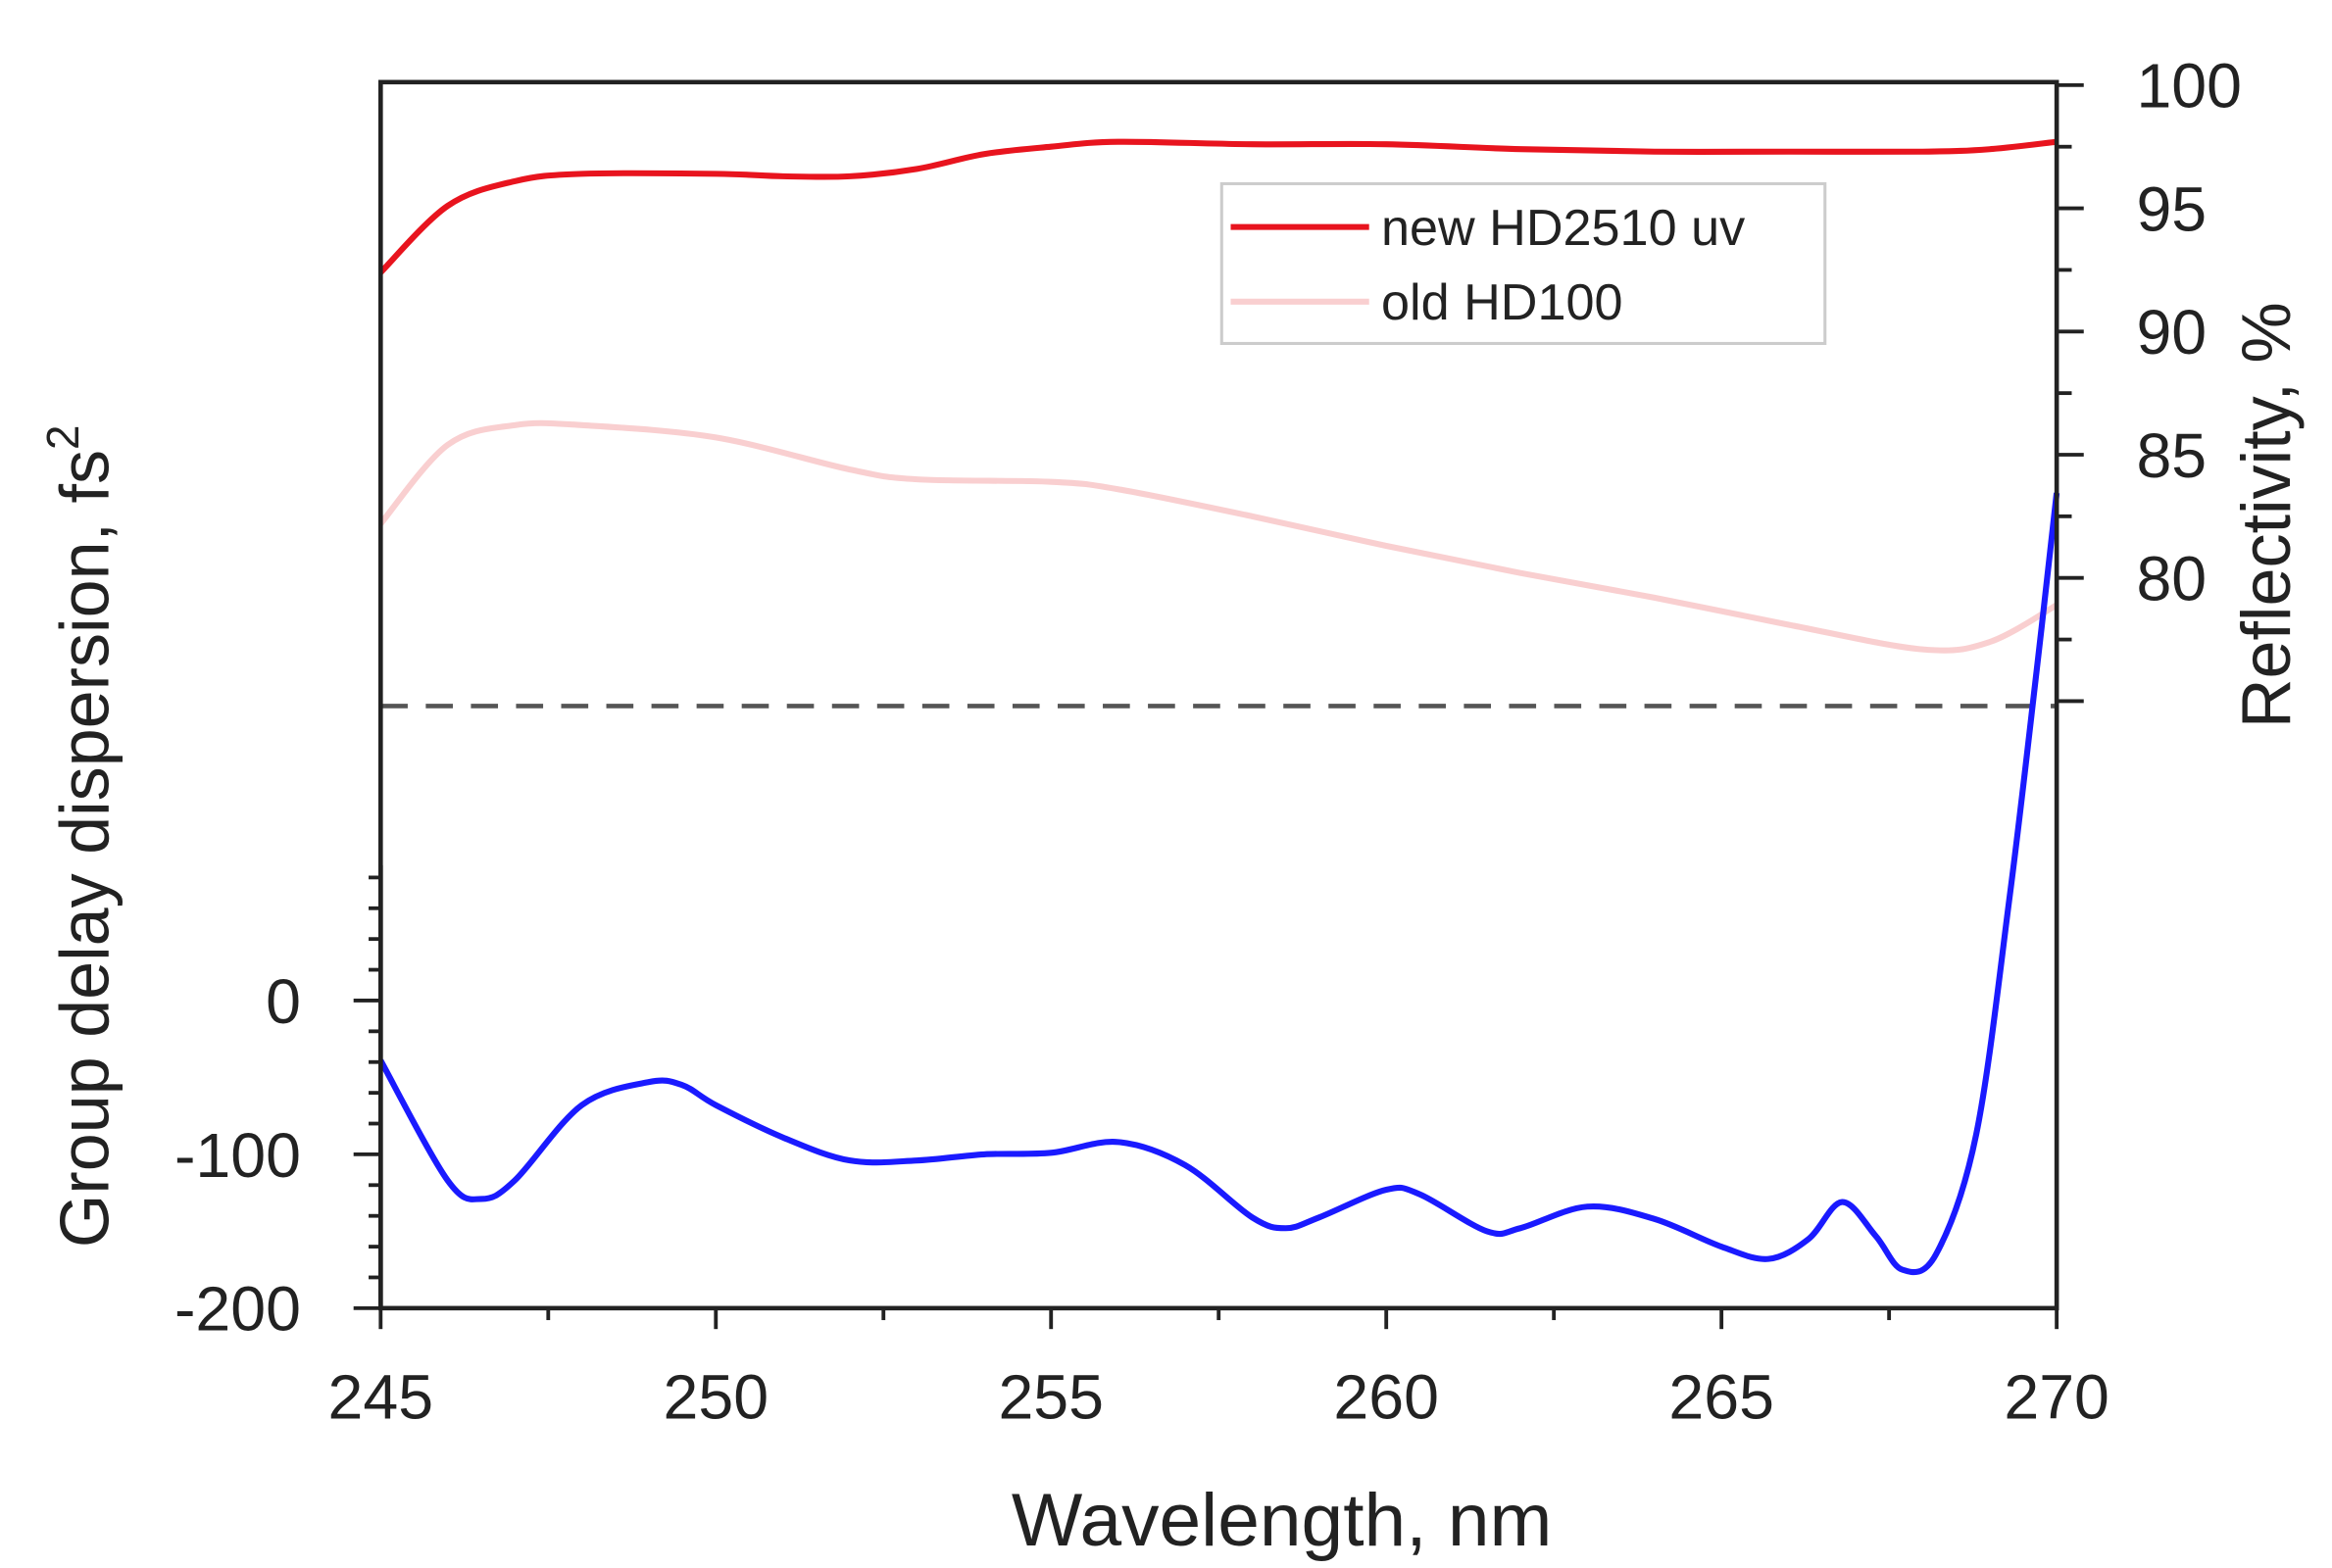  What do you see at coordinates (381, 1397) in the screenshot?
I see `x-tick-label: 245` at bounding box center [381, 1397].